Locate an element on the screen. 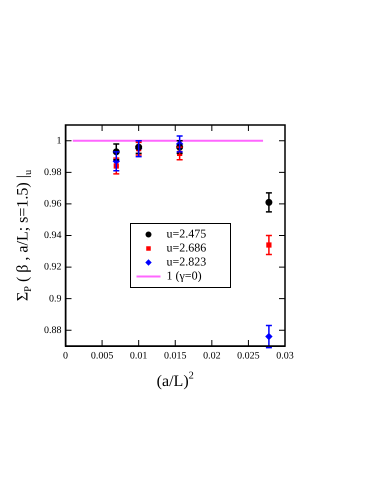 The image size is (382, 494). x-tick-label: 0.005 is located at coordinates (102, 356).